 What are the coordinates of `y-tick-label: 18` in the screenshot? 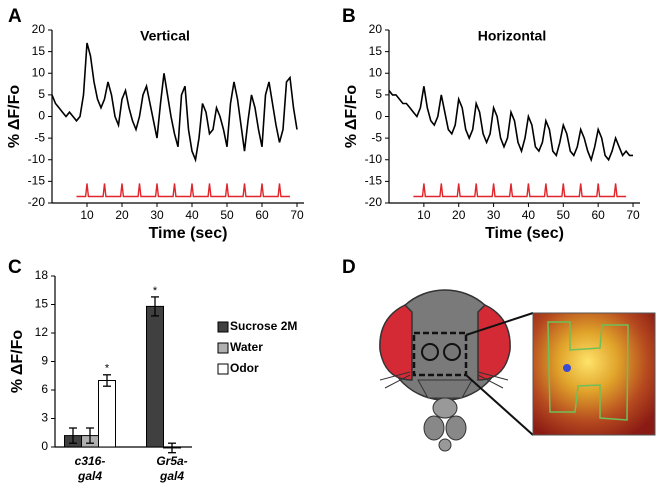 It's located at (42, 275).